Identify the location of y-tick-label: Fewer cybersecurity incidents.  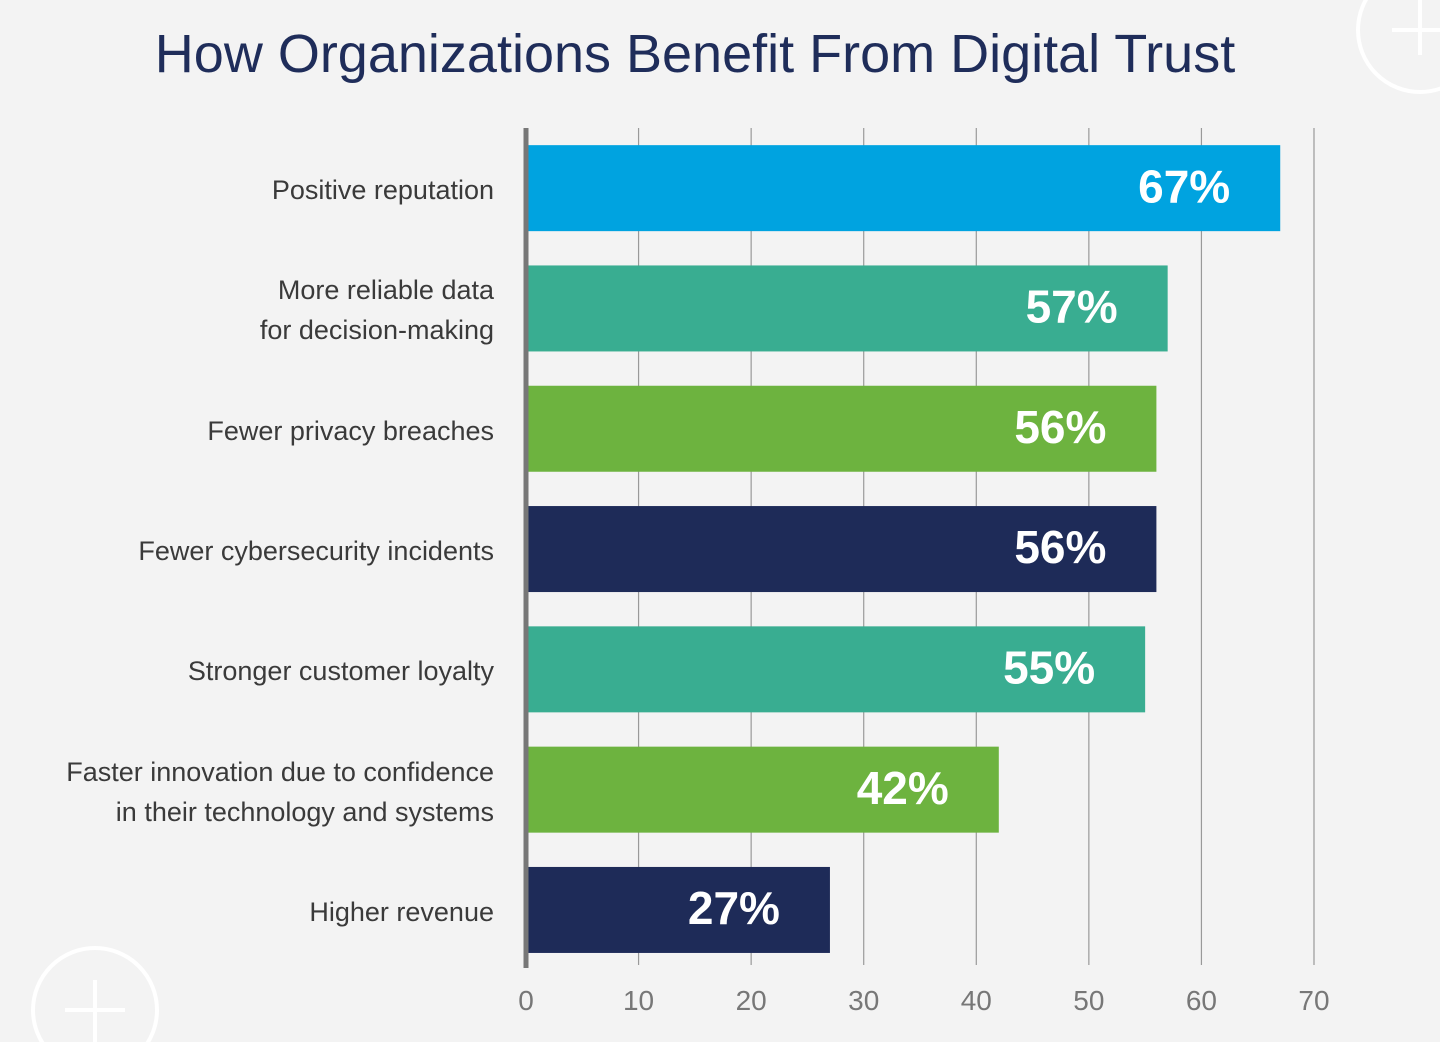
(316, 551).